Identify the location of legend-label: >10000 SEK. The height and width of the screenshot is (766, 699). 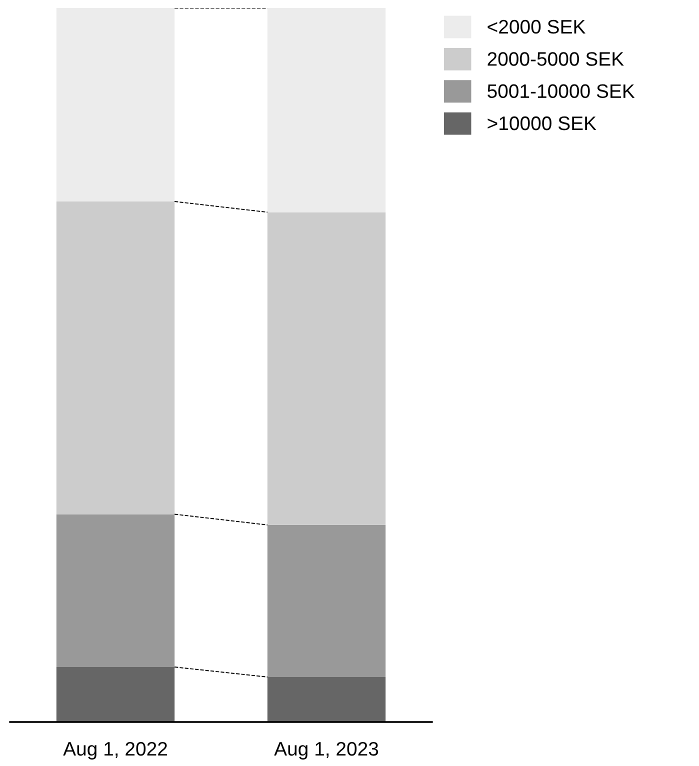
(542, 123).